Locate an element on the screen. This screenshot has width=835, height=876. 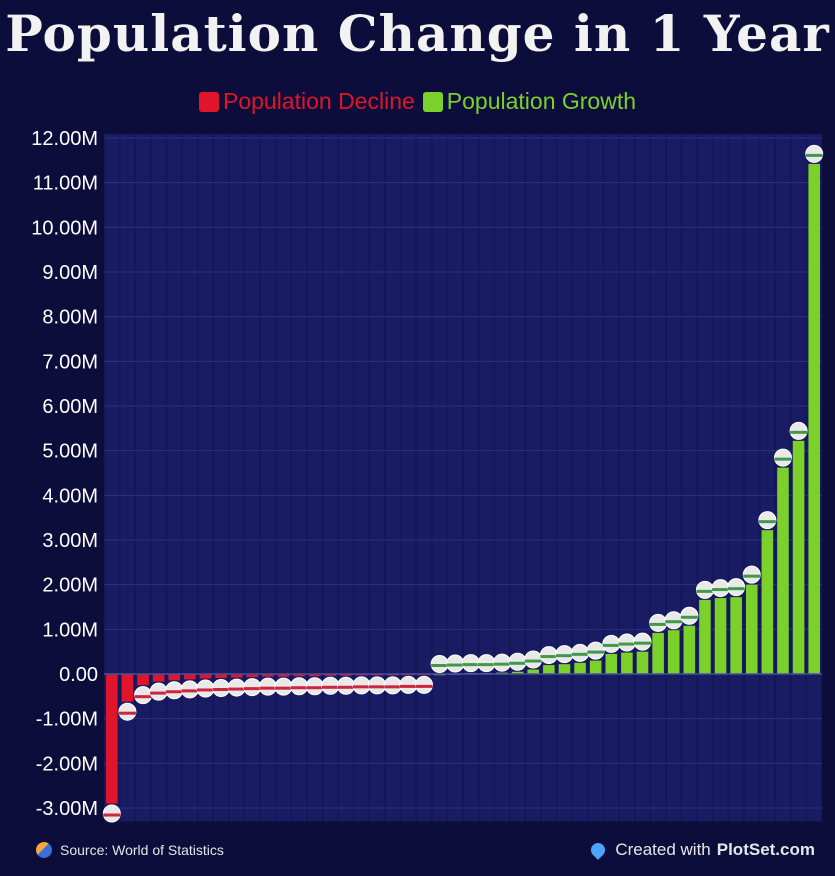
source-credit: Source: World of Statistics is located at coordinates (130, 850).